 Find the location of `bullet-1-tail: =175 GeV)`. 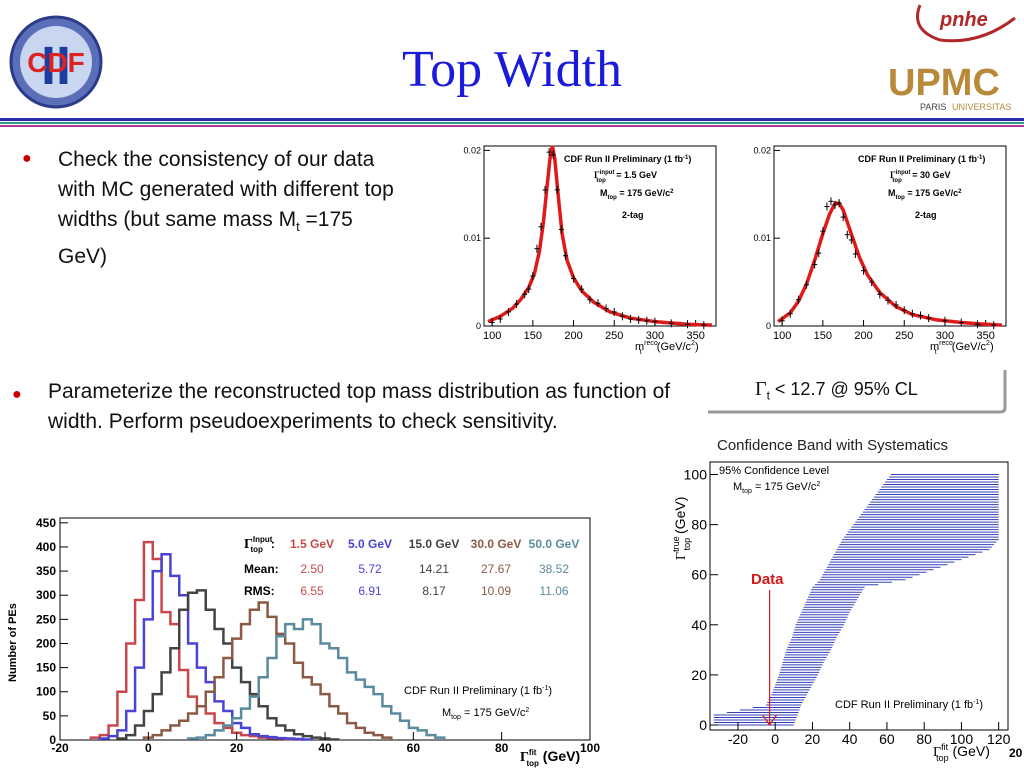

bullet-1-tail: =175 GeV) is located at coordinates (205, 238).